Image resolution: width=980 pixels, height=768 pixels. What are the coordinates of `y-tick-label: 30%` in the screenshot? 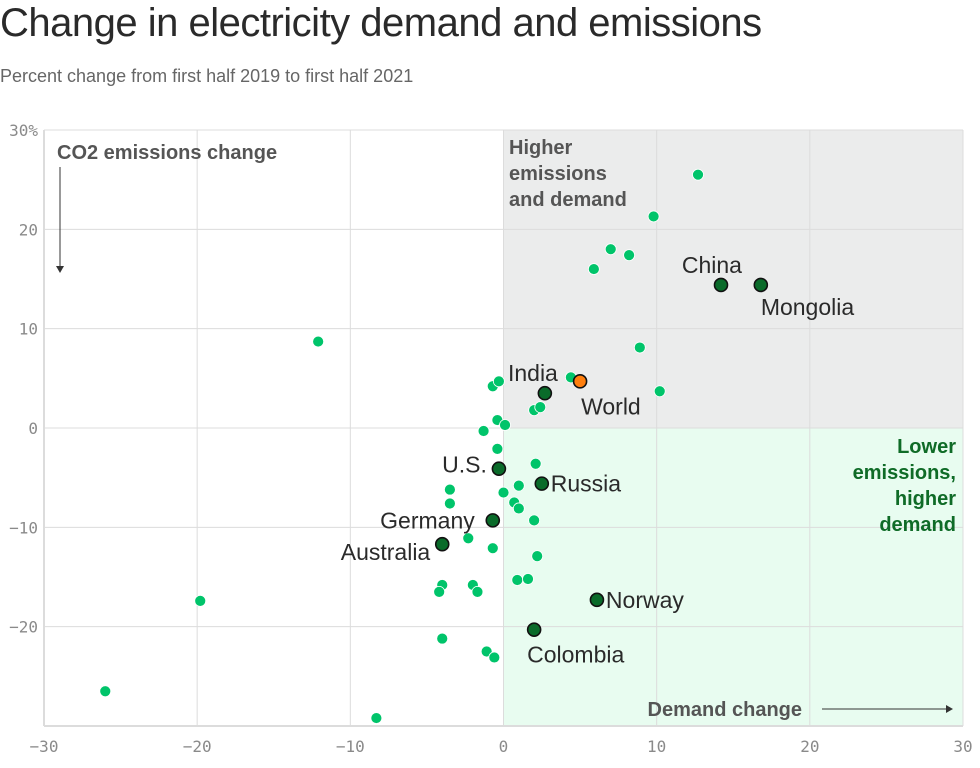 It's located at (23, 130).